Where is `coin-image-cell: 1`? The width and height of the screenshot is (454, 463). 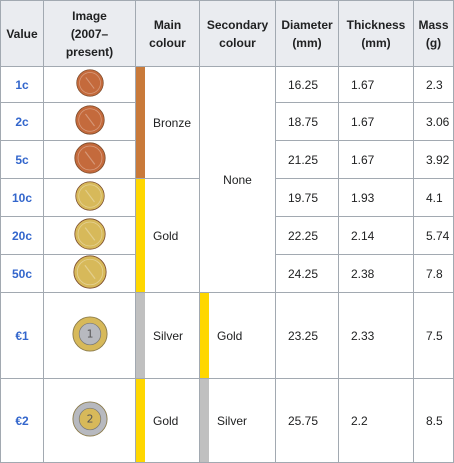
coin-image-cell: 1 is located at coordinates (90, 336).